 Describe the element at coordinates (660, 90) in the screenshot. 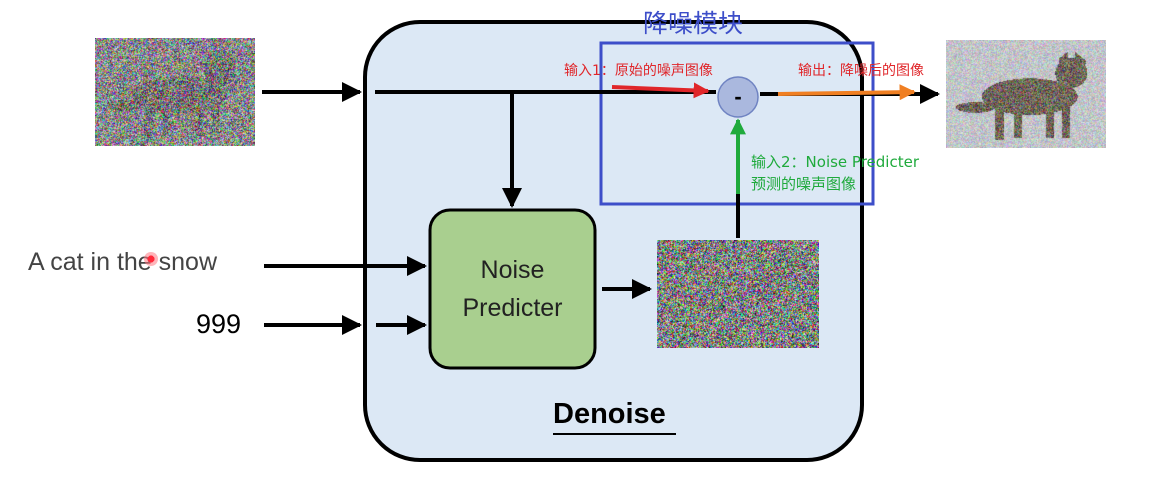

I see `arrow-input1` at that location.